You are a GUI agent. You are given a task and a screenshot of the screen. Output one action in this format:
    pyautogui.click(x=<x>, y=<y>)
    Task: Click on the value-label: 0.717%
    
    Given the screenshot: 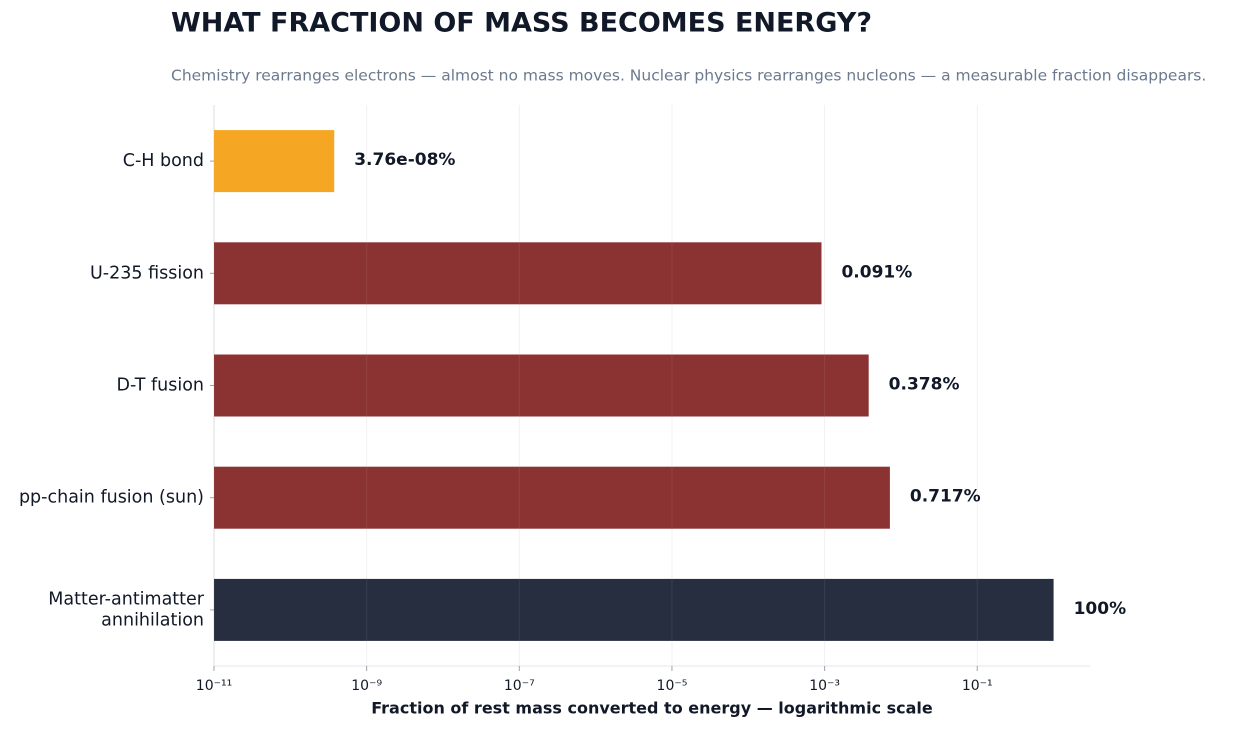 What is the action you would take?
    pyautogui.click(x=945, y=497)
    